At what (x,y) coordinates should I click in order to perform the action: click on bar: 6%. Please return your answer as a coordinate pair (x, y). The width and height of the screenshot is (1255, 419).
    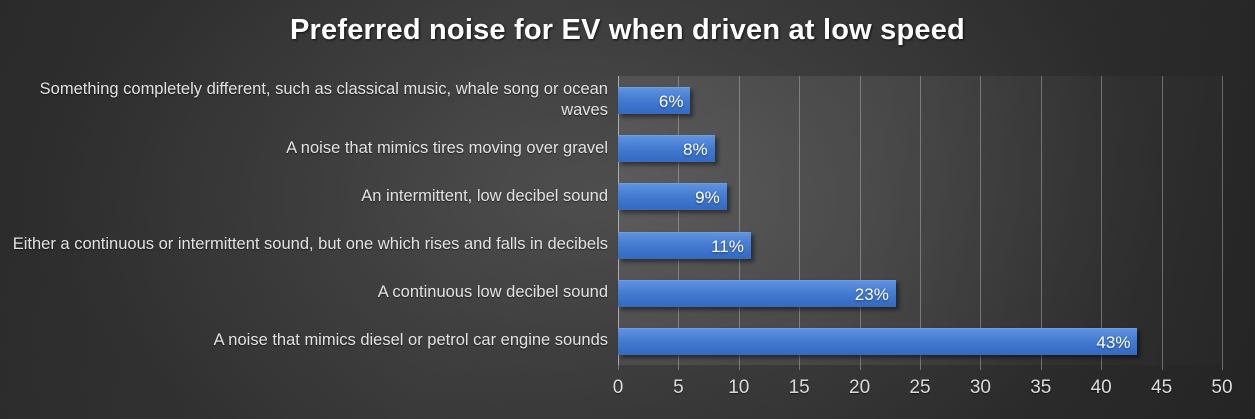
    Looking at the image, I should click on (654, 101).